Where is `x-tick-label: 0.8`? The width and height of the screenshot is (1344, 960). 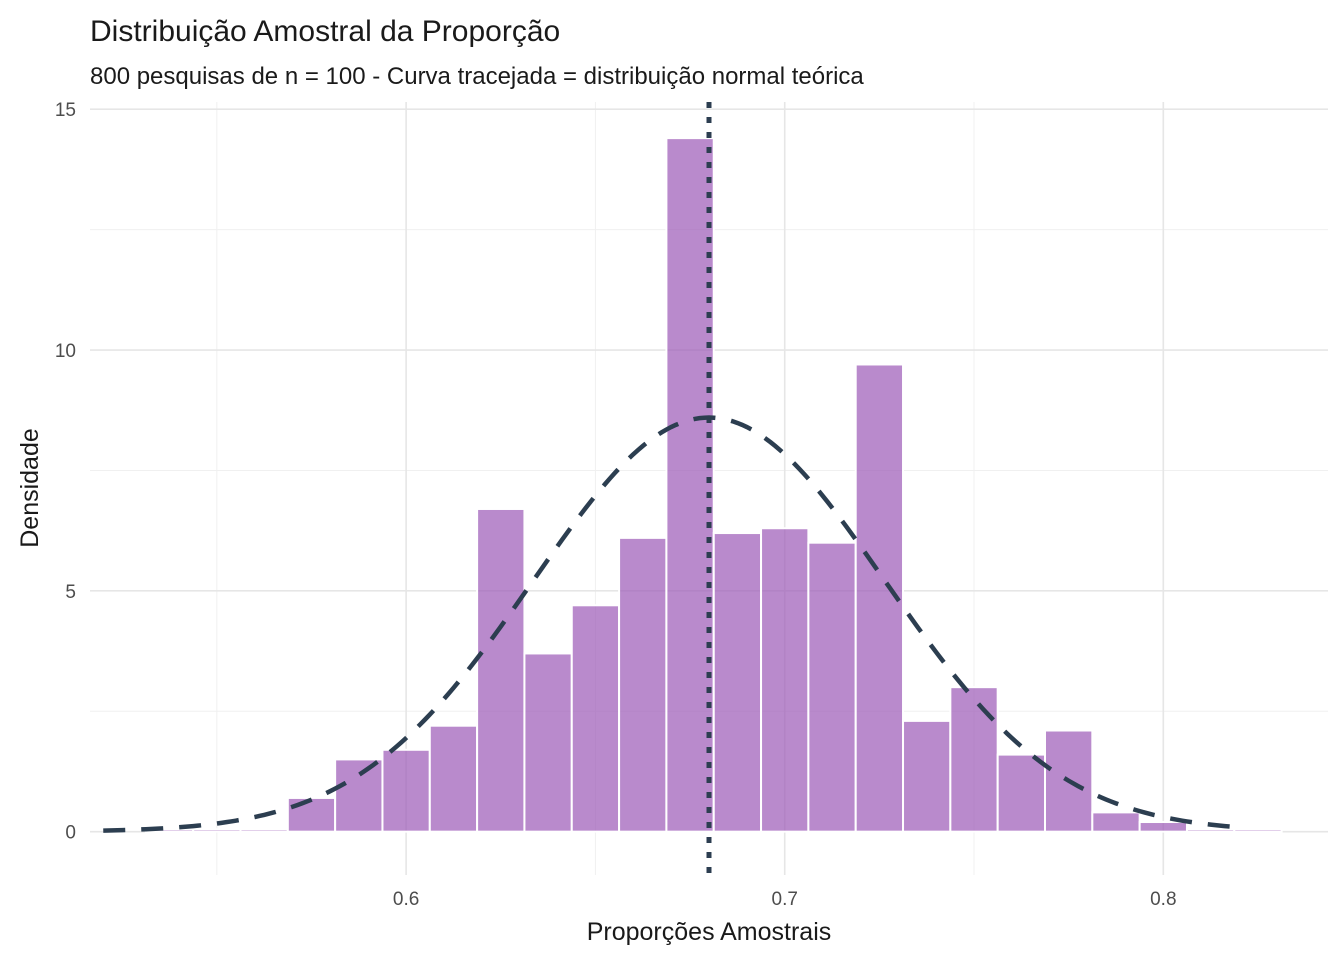 x-tick-label: 0.8 is located at coordinates (1163, 899).